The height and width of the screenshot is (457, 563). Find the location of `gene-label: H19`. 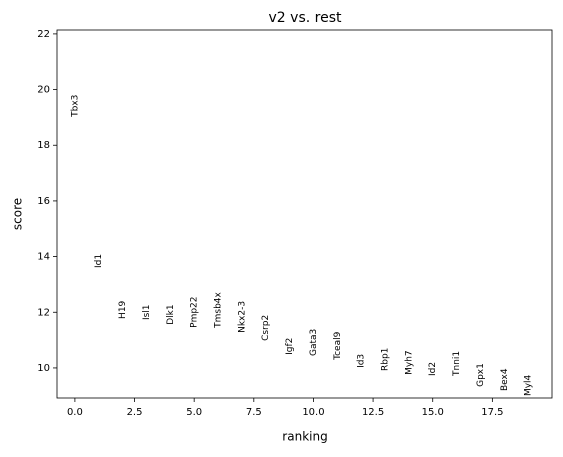

gene-label: H19 is located at coordinates (123, 309).